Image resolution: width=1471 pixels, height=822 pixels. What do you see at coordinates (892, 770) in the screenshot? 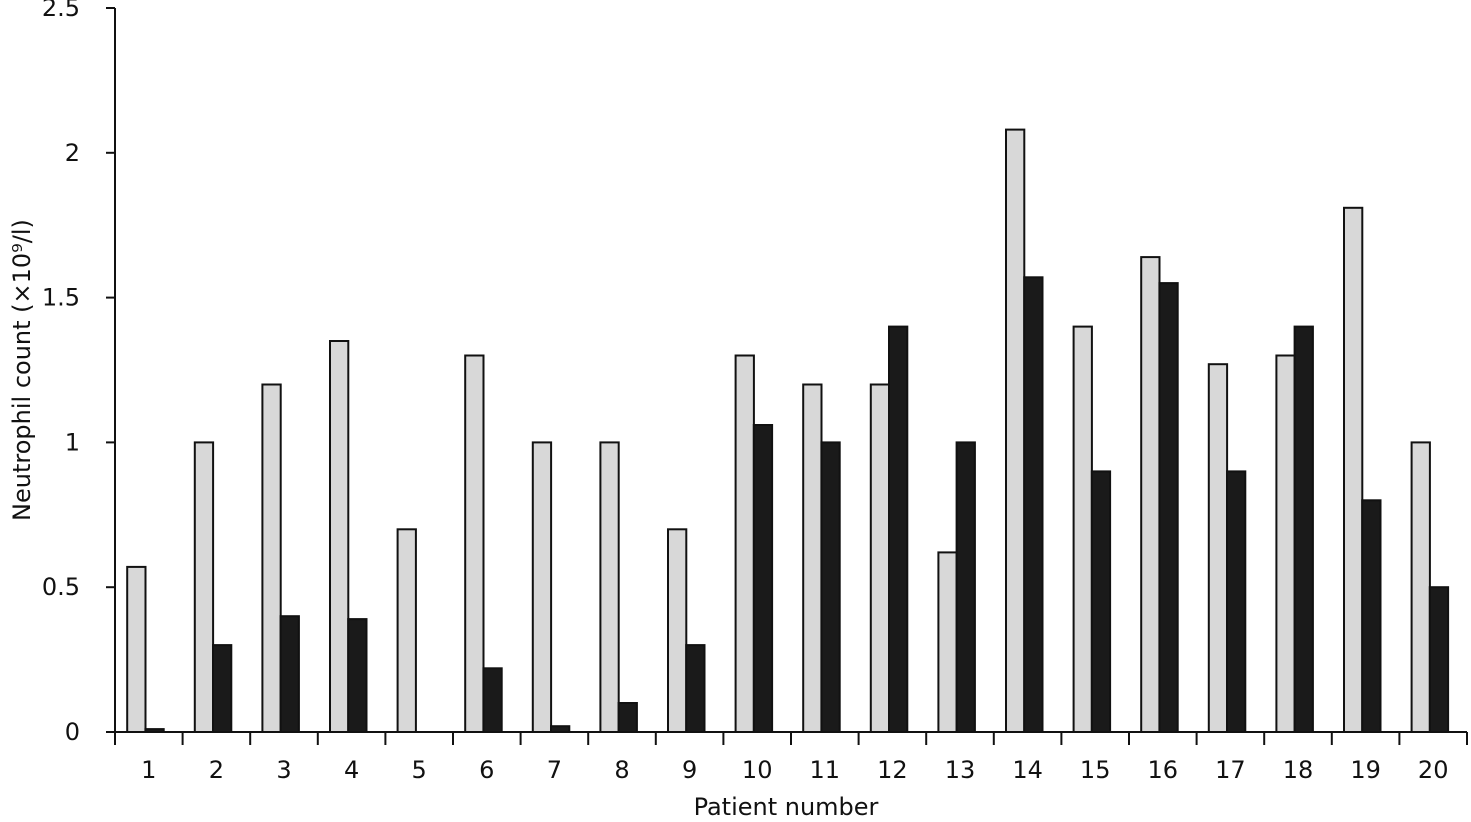
I see `x-tick-label: 12` at bounding box center [892, 770].